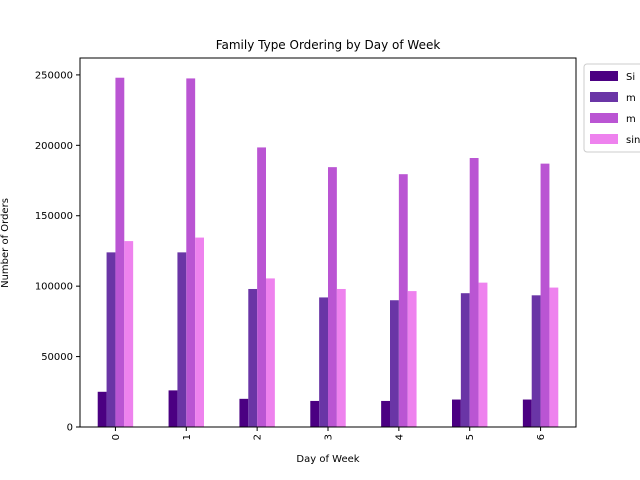 The width and height of the screenshot is (640, 480). I want to click on bar-series3-day3, so click(341, 357).